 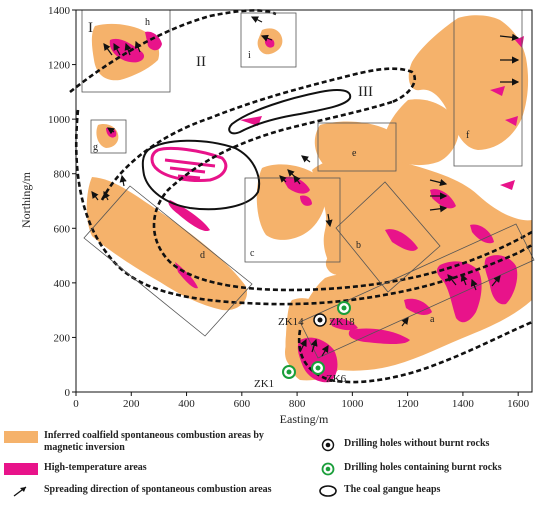 What do you see at coordinates (131, 404) in the screenshot?
I see `x-tick-label: 200` at bounding box center [131, 404].